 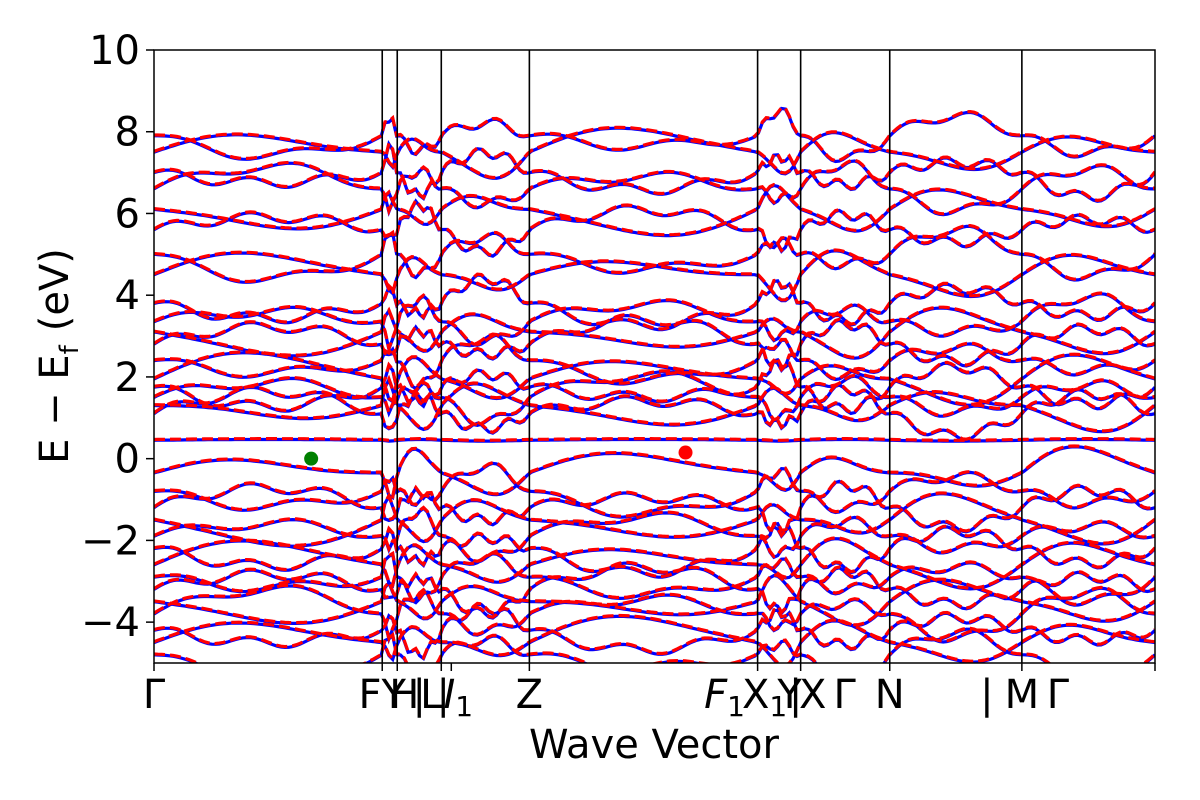 What do you see at coordinates (458, 697) in the screenshot?
I see `x-tick-label: I1` at bounding box center [458, 697].